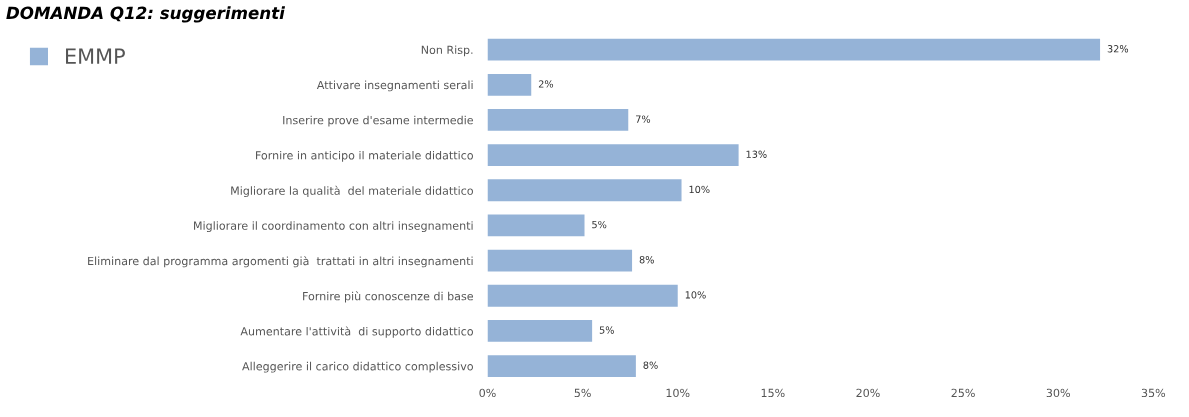 This screenshot has width=1189, height=417. Describe the element at coordinates (582, 393) in the screenshot. I see `x-tick-label: 5%` at that location.